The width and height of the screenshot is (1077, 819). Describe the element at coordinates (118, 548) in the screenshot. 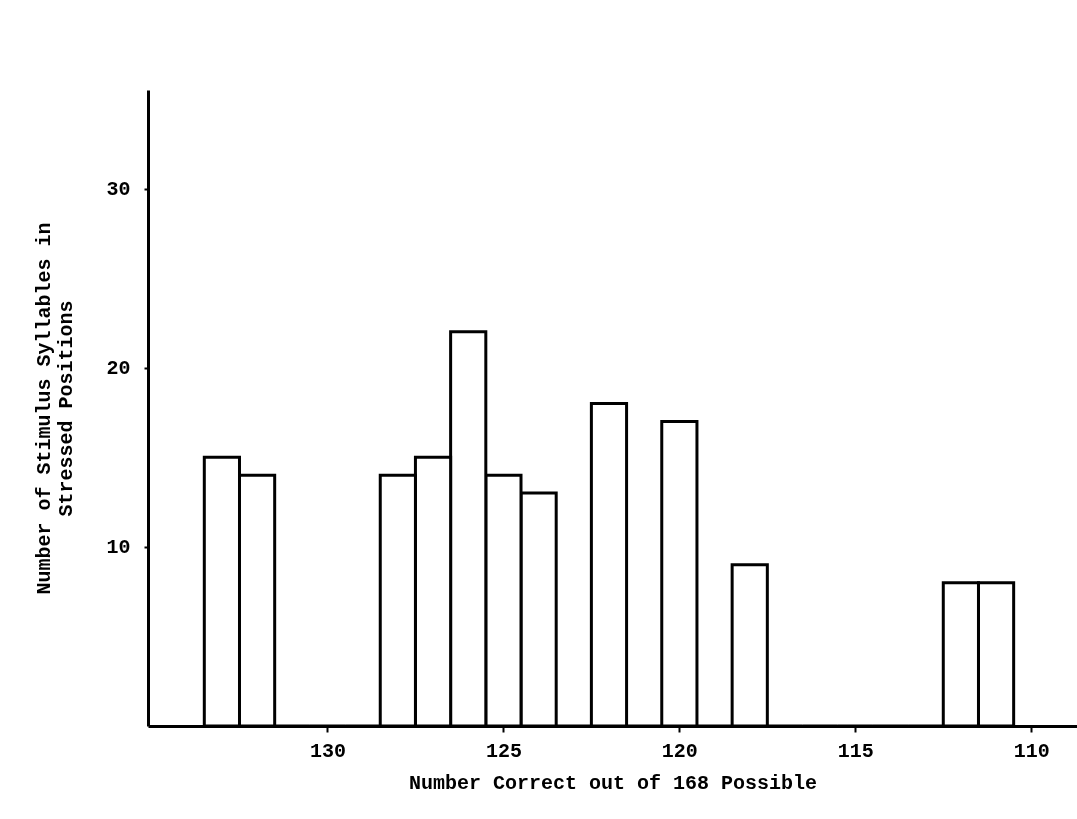

I see `y-tick-label: 10` at that location.